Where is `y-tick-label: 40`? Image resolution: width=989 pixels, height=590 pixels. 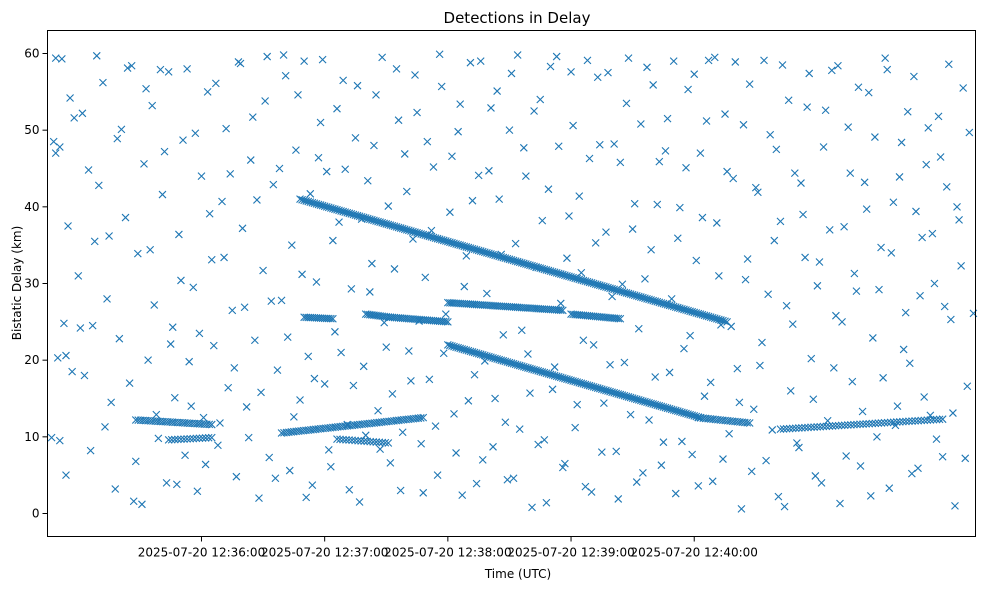 y-tick-label: 40 is located at coordinates (31, 207).